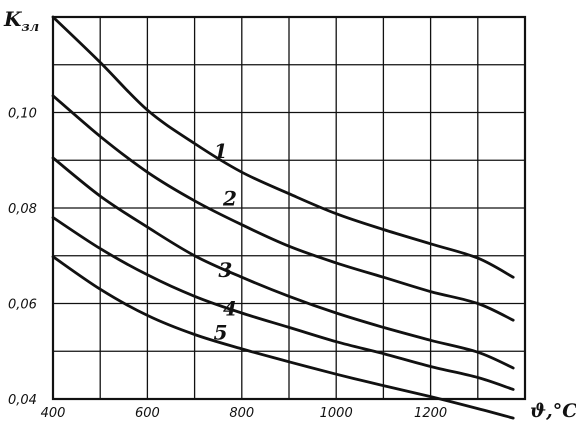 The image size is (576, 424). What do you see at coordinates (241, 413) in the screenshot?
I see `x-tick-label: 800` at bounding box center [241, 413].